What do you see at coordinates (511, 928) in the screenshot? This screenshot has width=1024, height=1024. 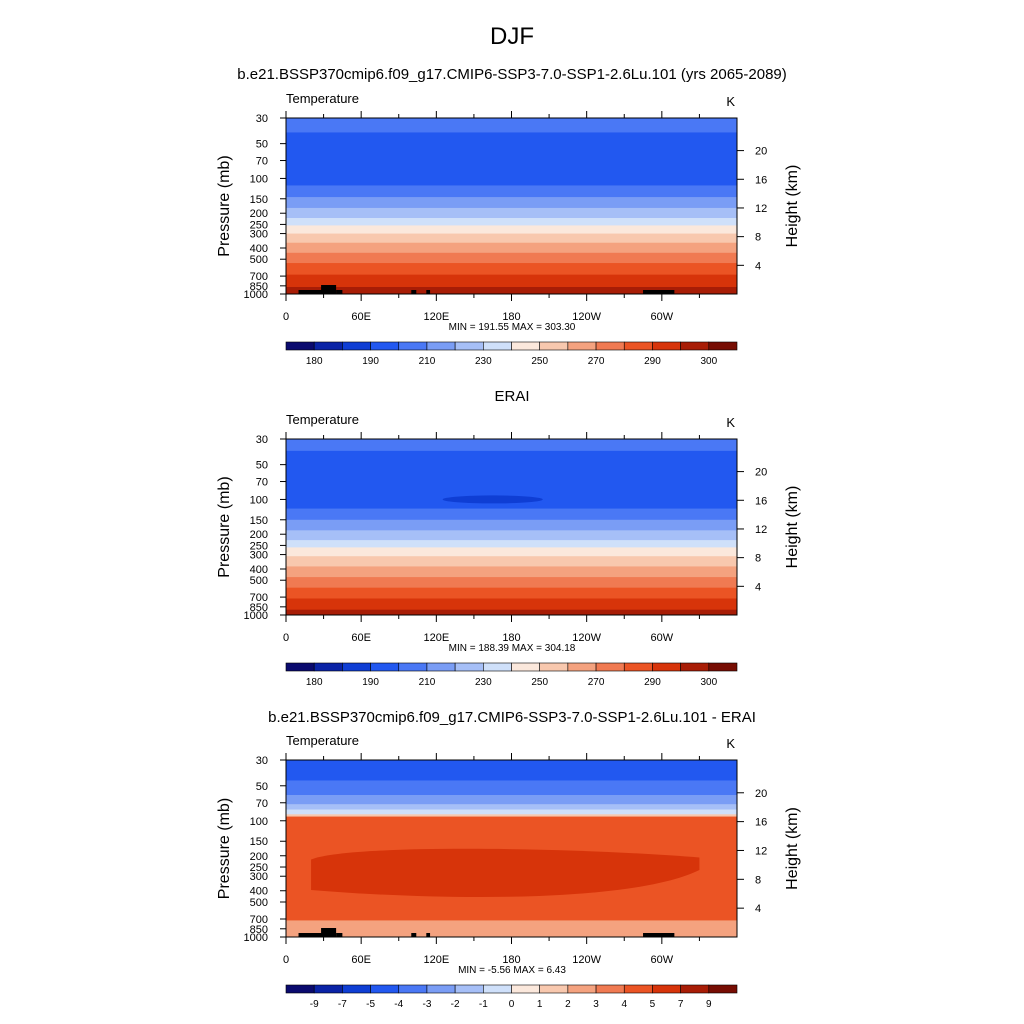 I see `near-surface-band` at bounding box center [511, 928].